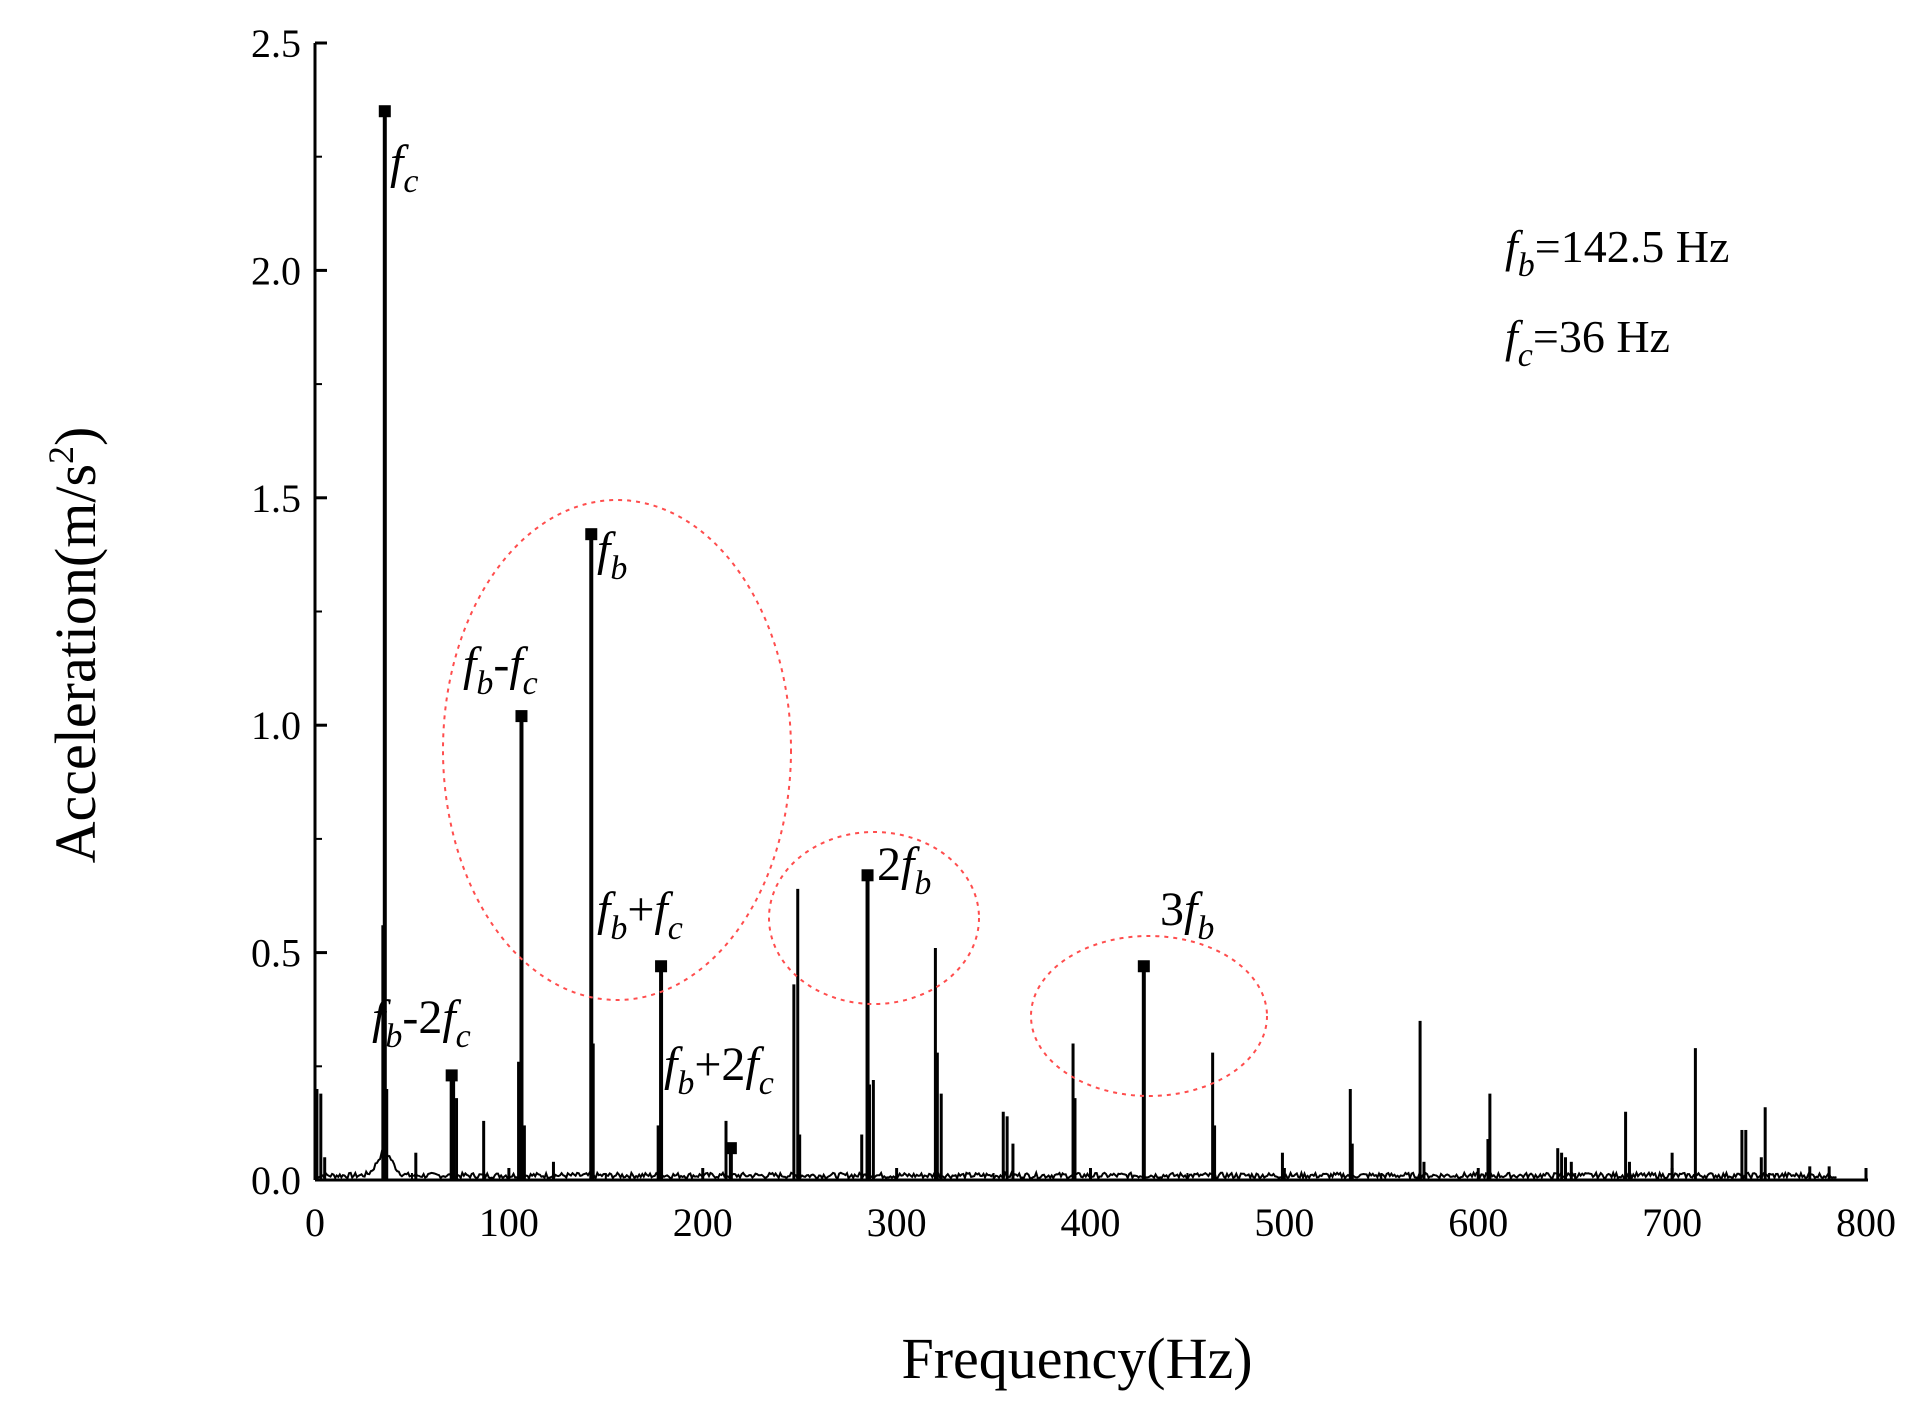  Describe the element at coordinates (289, 612) in the screenshot. I see `y-ticks: 0.0 0.5 1.0 1.5 2.0 2.5` at that location.